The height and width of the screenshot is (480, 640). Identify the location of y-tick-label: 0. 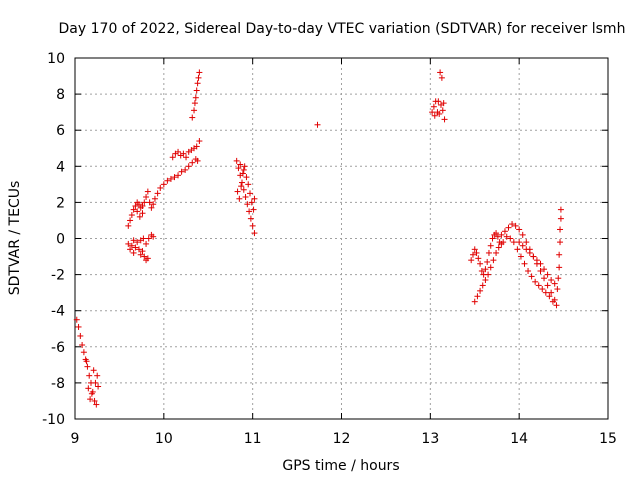
(60, 240).